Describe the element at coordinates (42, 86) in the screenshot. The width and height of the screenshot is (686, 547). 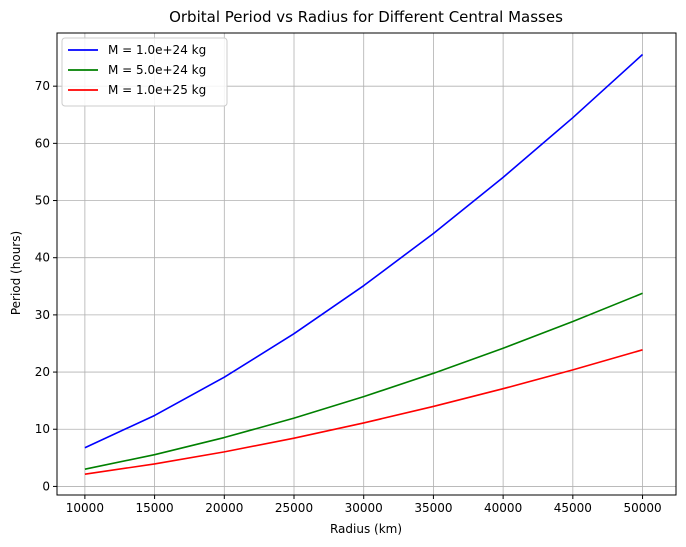
I see `y-tick-label: 70` at that location.